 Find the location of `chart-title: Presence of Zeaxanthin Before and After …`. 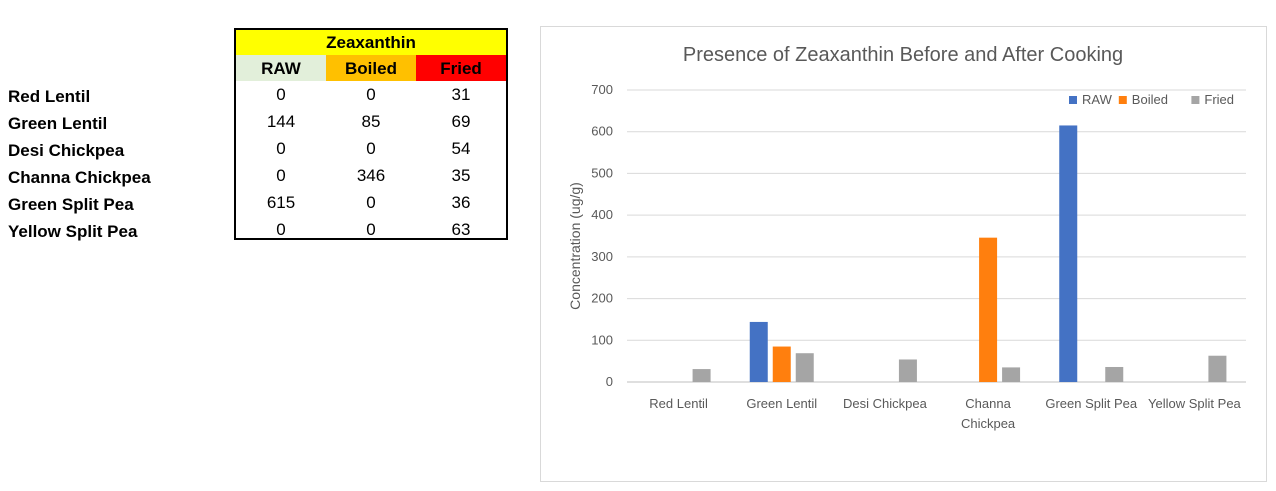

chart-title: Presence of Zeaxanthin Before and After … is located at coordinates (903, 55).